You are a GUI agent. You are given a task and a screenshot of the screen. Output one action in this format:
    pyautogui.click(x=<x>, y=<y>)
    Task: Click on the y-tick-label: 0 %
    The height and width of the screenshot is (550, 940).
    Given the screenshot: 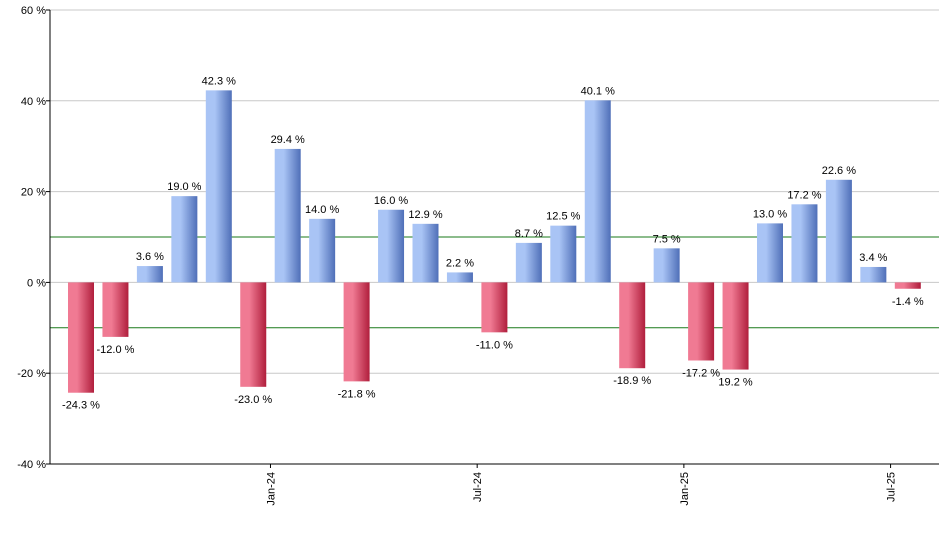 What is the action you would take?
    pyautogui.click(x=36, y=283)
    